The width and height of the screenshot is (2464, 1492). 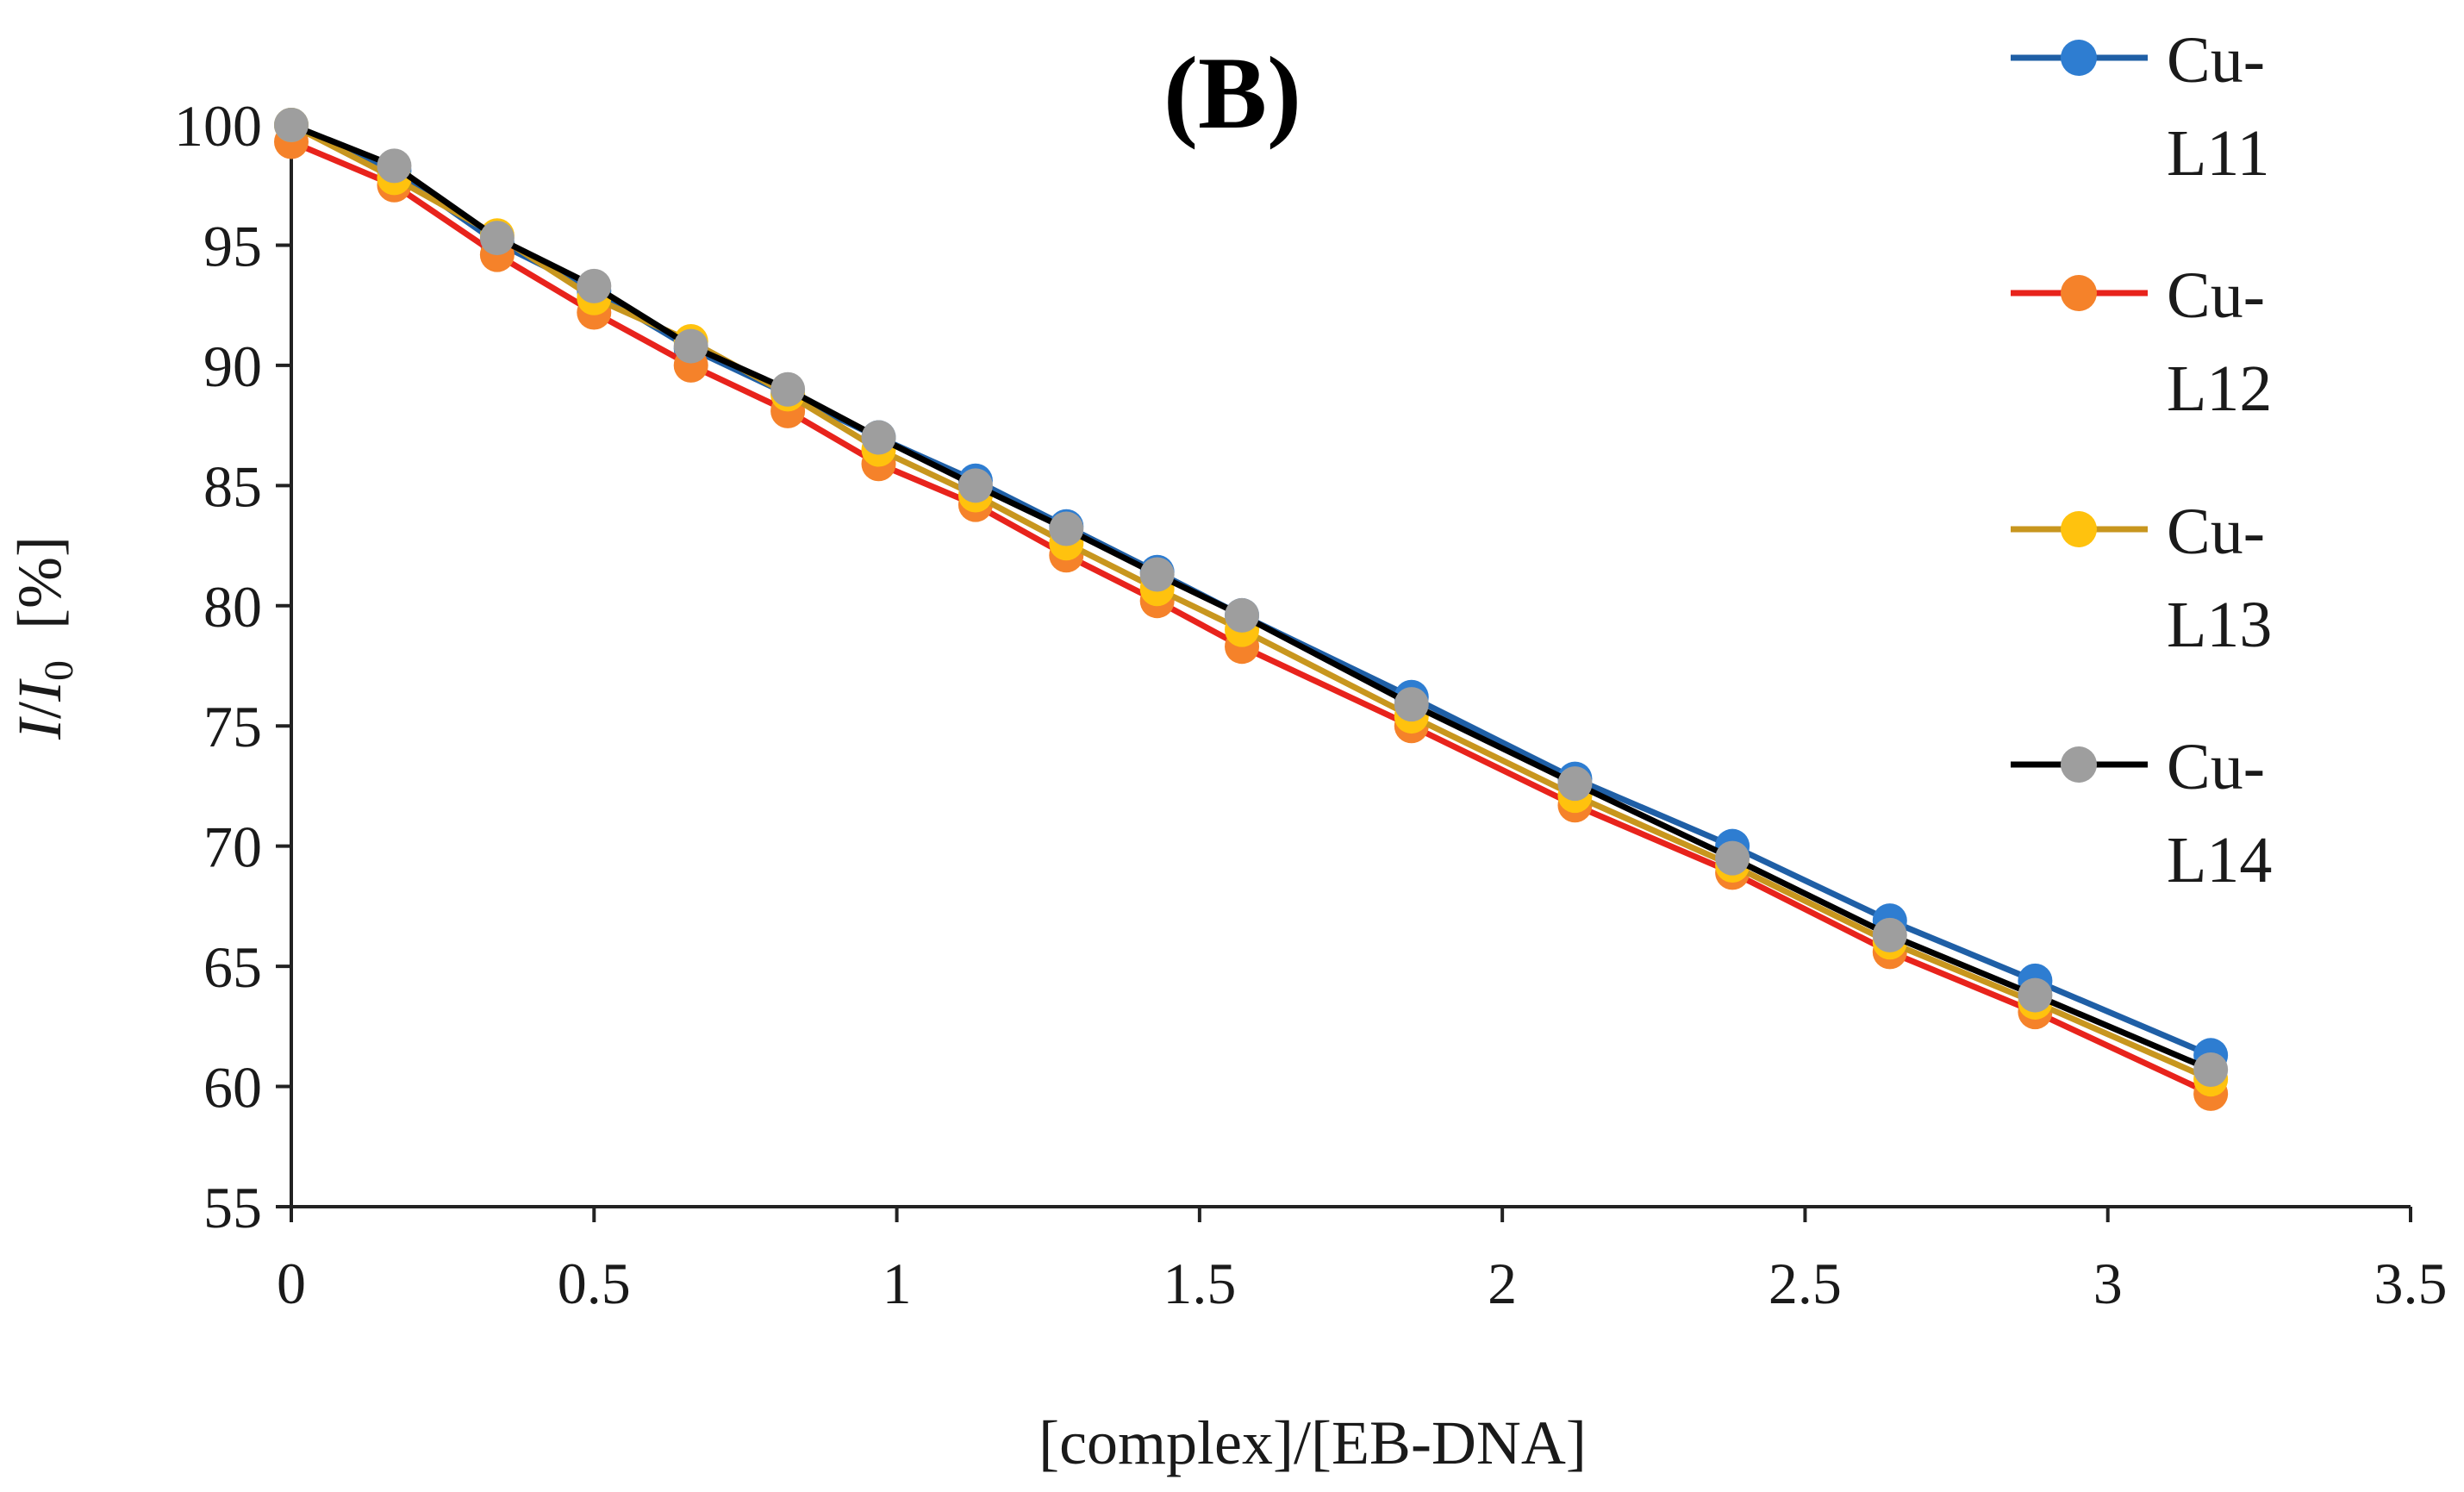 I want to click on x-ticks: 0 0.5 1 1.5 2 2.5 3 3.5, so click(x=1362, y=1262).